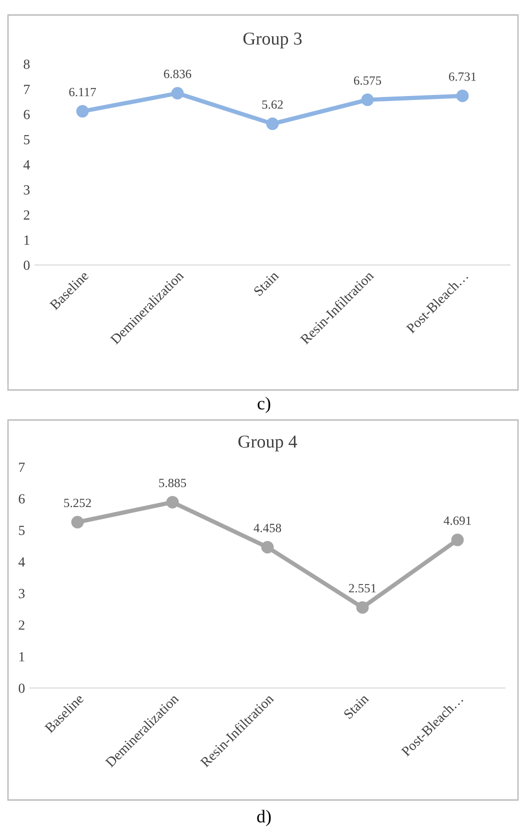 Image resolution: width=528 pixels, height=829 pixels. Describe the element at coordinates (172, 483) in the screenshot. I see `data-label: 5.885` at that location.